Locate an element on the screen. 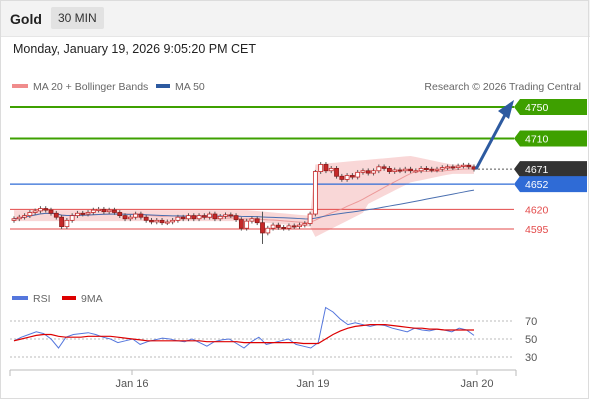 The width and height of the screenshot is (590, 400). credit-text: Research © 2026 Trading Central is located at coordinates (502, 87).